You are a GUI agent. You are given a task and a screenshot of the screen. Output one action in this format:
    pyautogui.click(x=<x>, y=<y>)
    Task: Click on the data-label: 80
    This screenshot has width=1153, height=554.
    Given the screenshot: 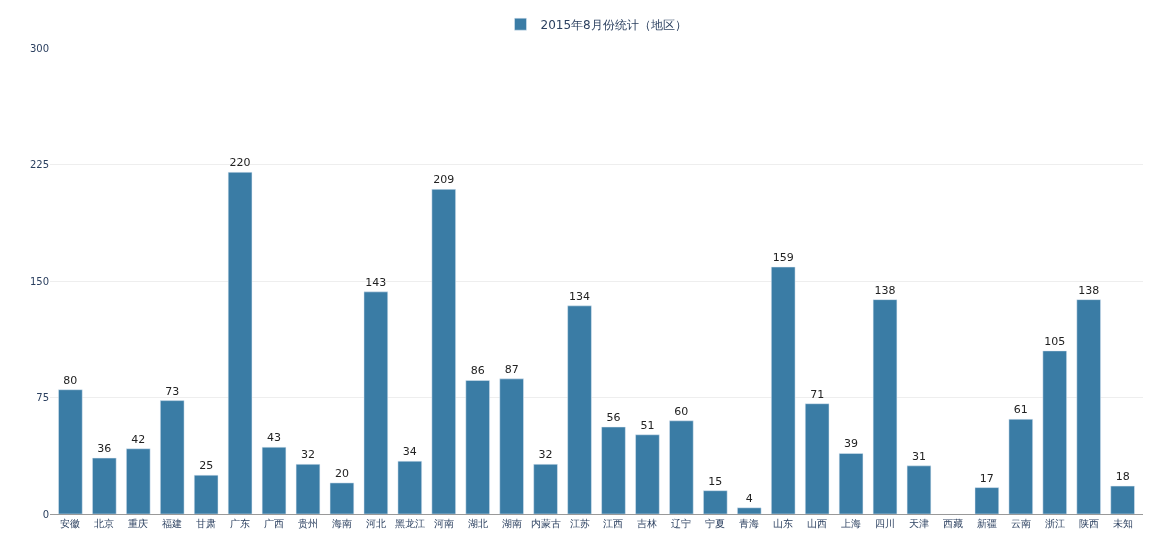 What is the action you would take?
    pyautogui.click(x=70, y=380)
    